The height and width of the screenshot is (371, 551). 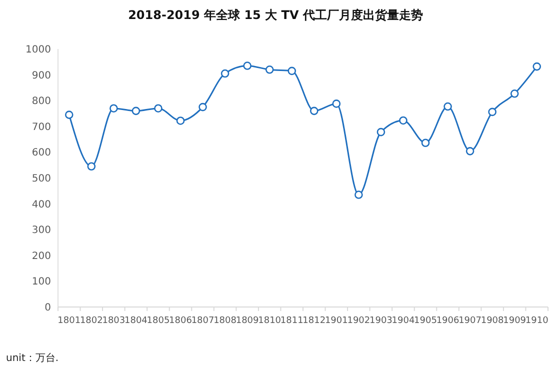 What do you see at coordinates (403, 321) in the screenshot?
I see `x-tick-label: 1904` at bounding box center [403, 321].